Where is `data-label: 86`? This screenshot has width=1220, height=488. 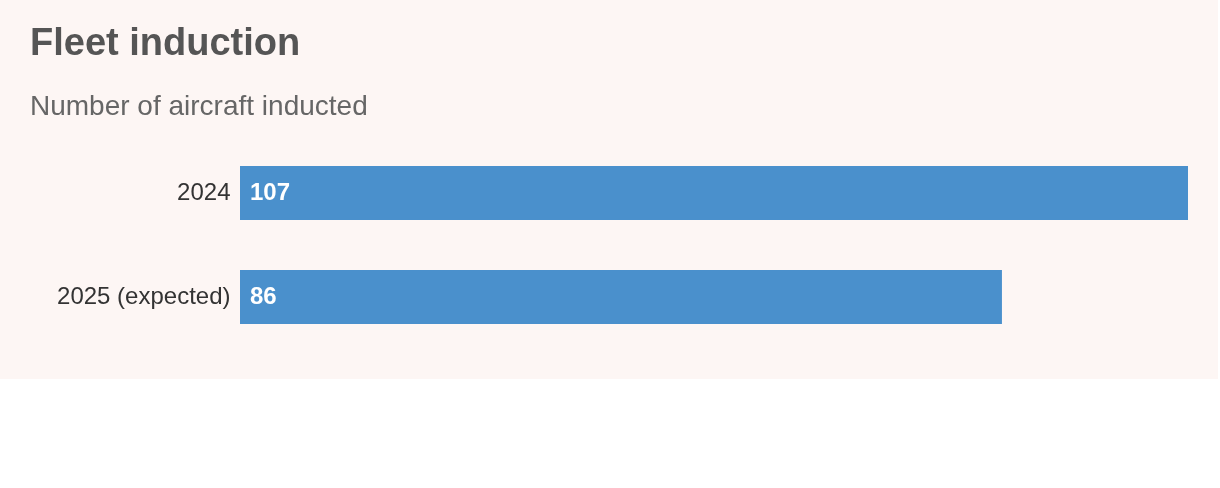
data-label: 86 is located at coordinates (263, 295).